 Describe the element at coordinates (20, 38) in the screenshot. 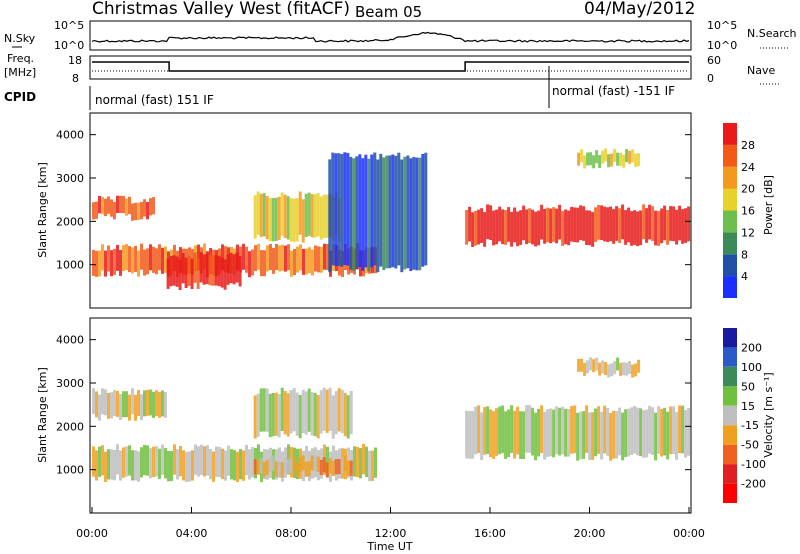

I see `nsky-label: N.Sky` at that location.